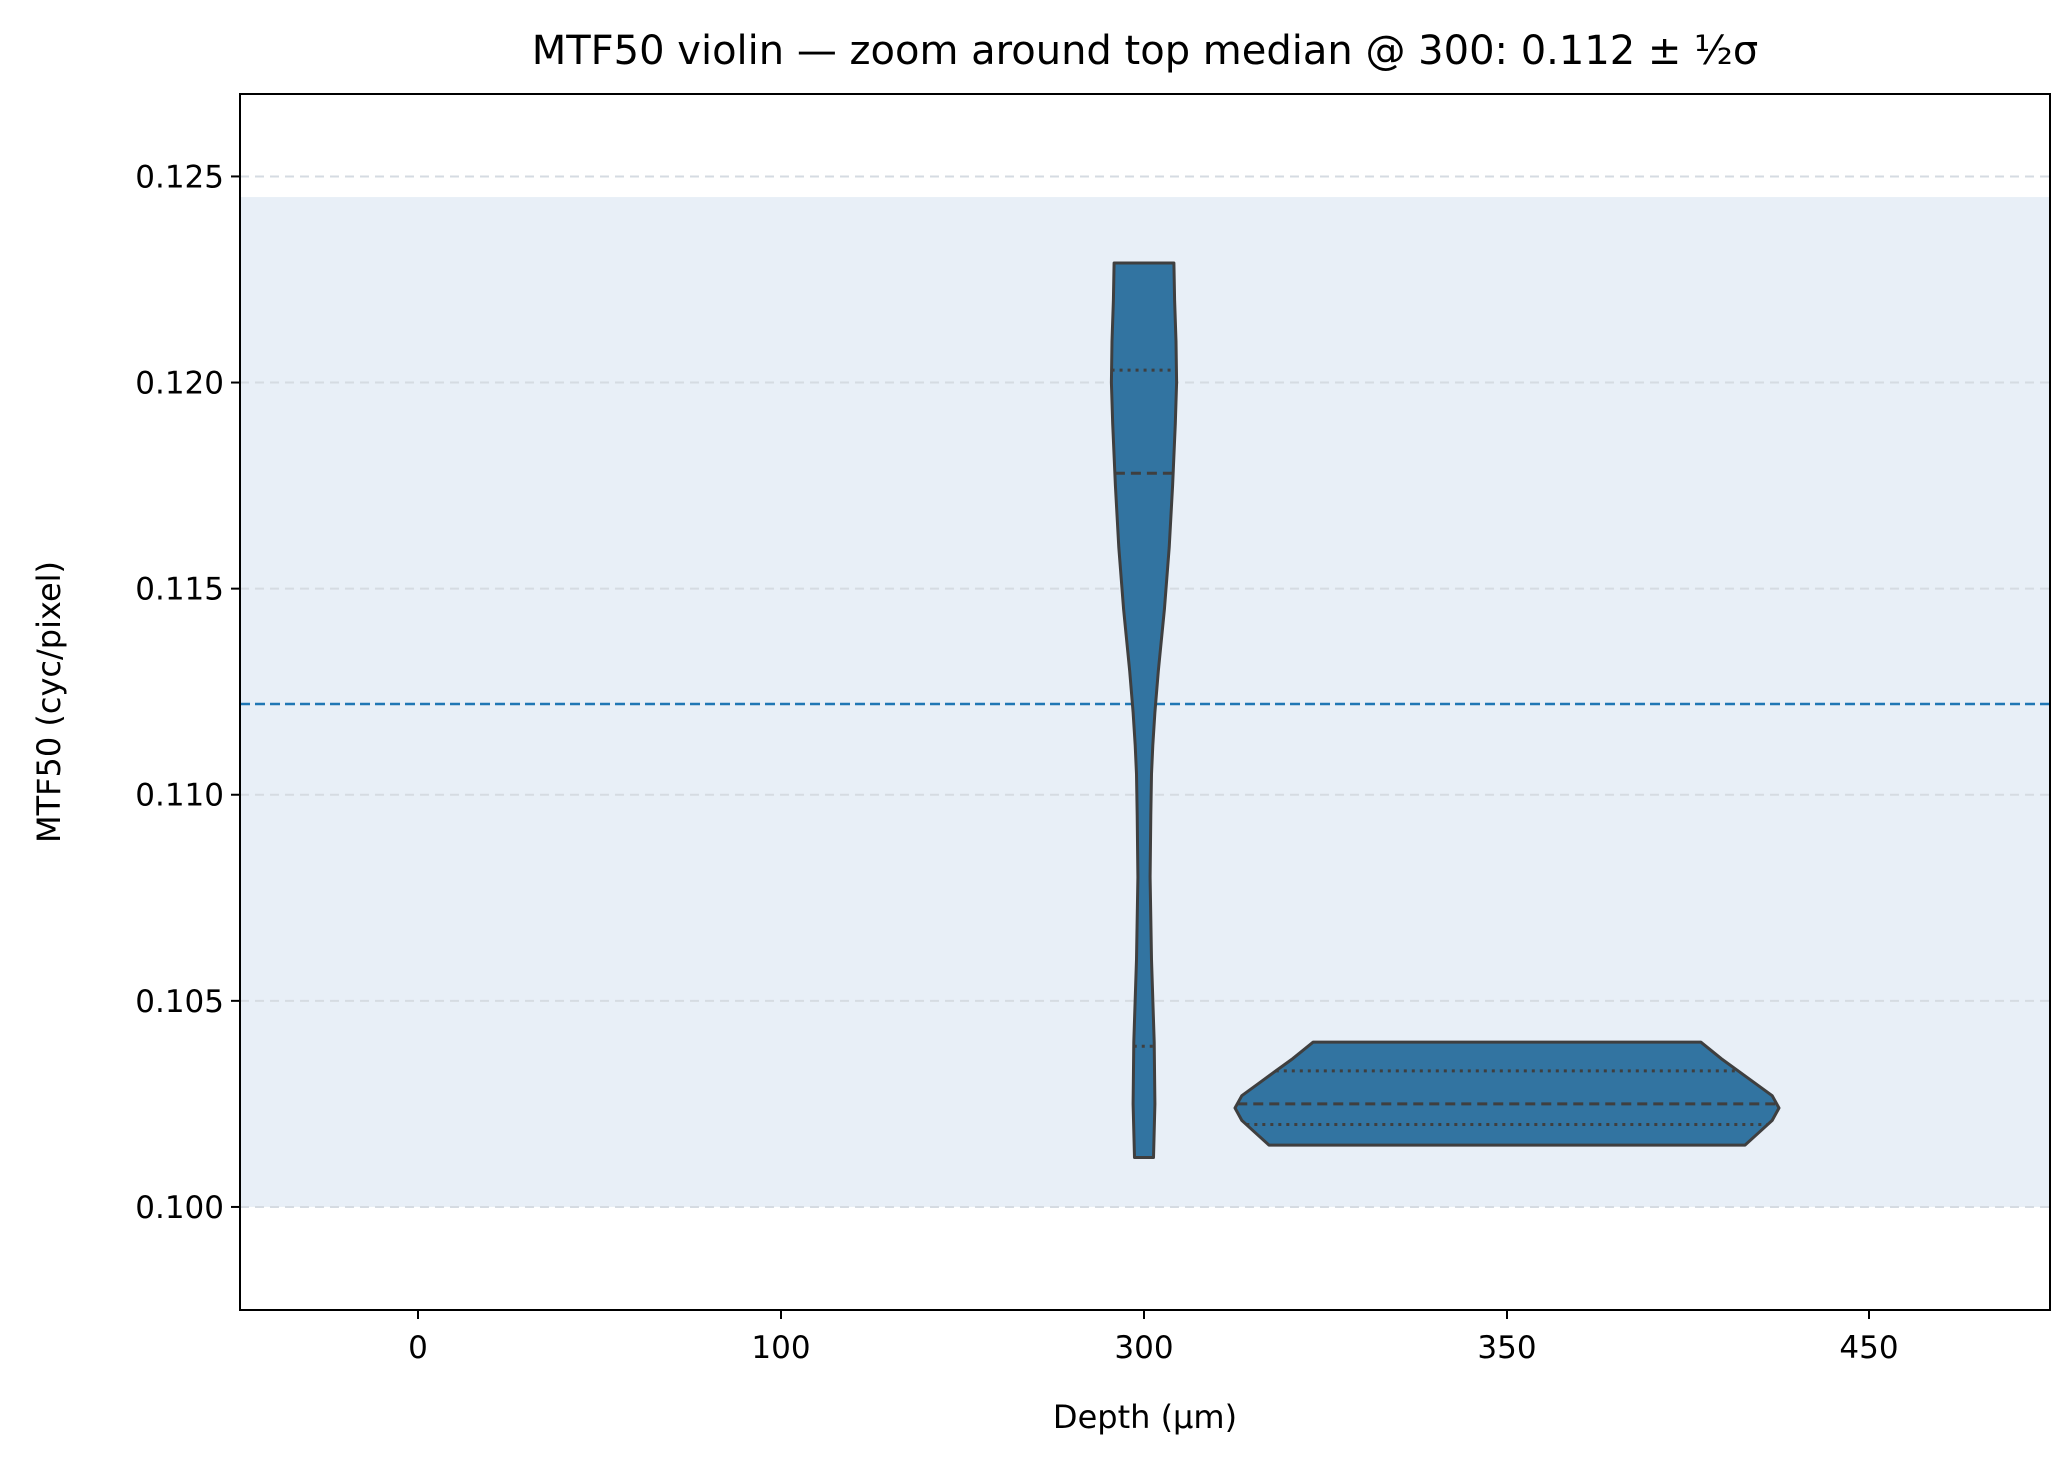 The width and height of the screenshot is (2070, 1466). I want to click on y-axis: 0.100 0.105 0.110 0.115 0.120 0.125, so click(187, 692).